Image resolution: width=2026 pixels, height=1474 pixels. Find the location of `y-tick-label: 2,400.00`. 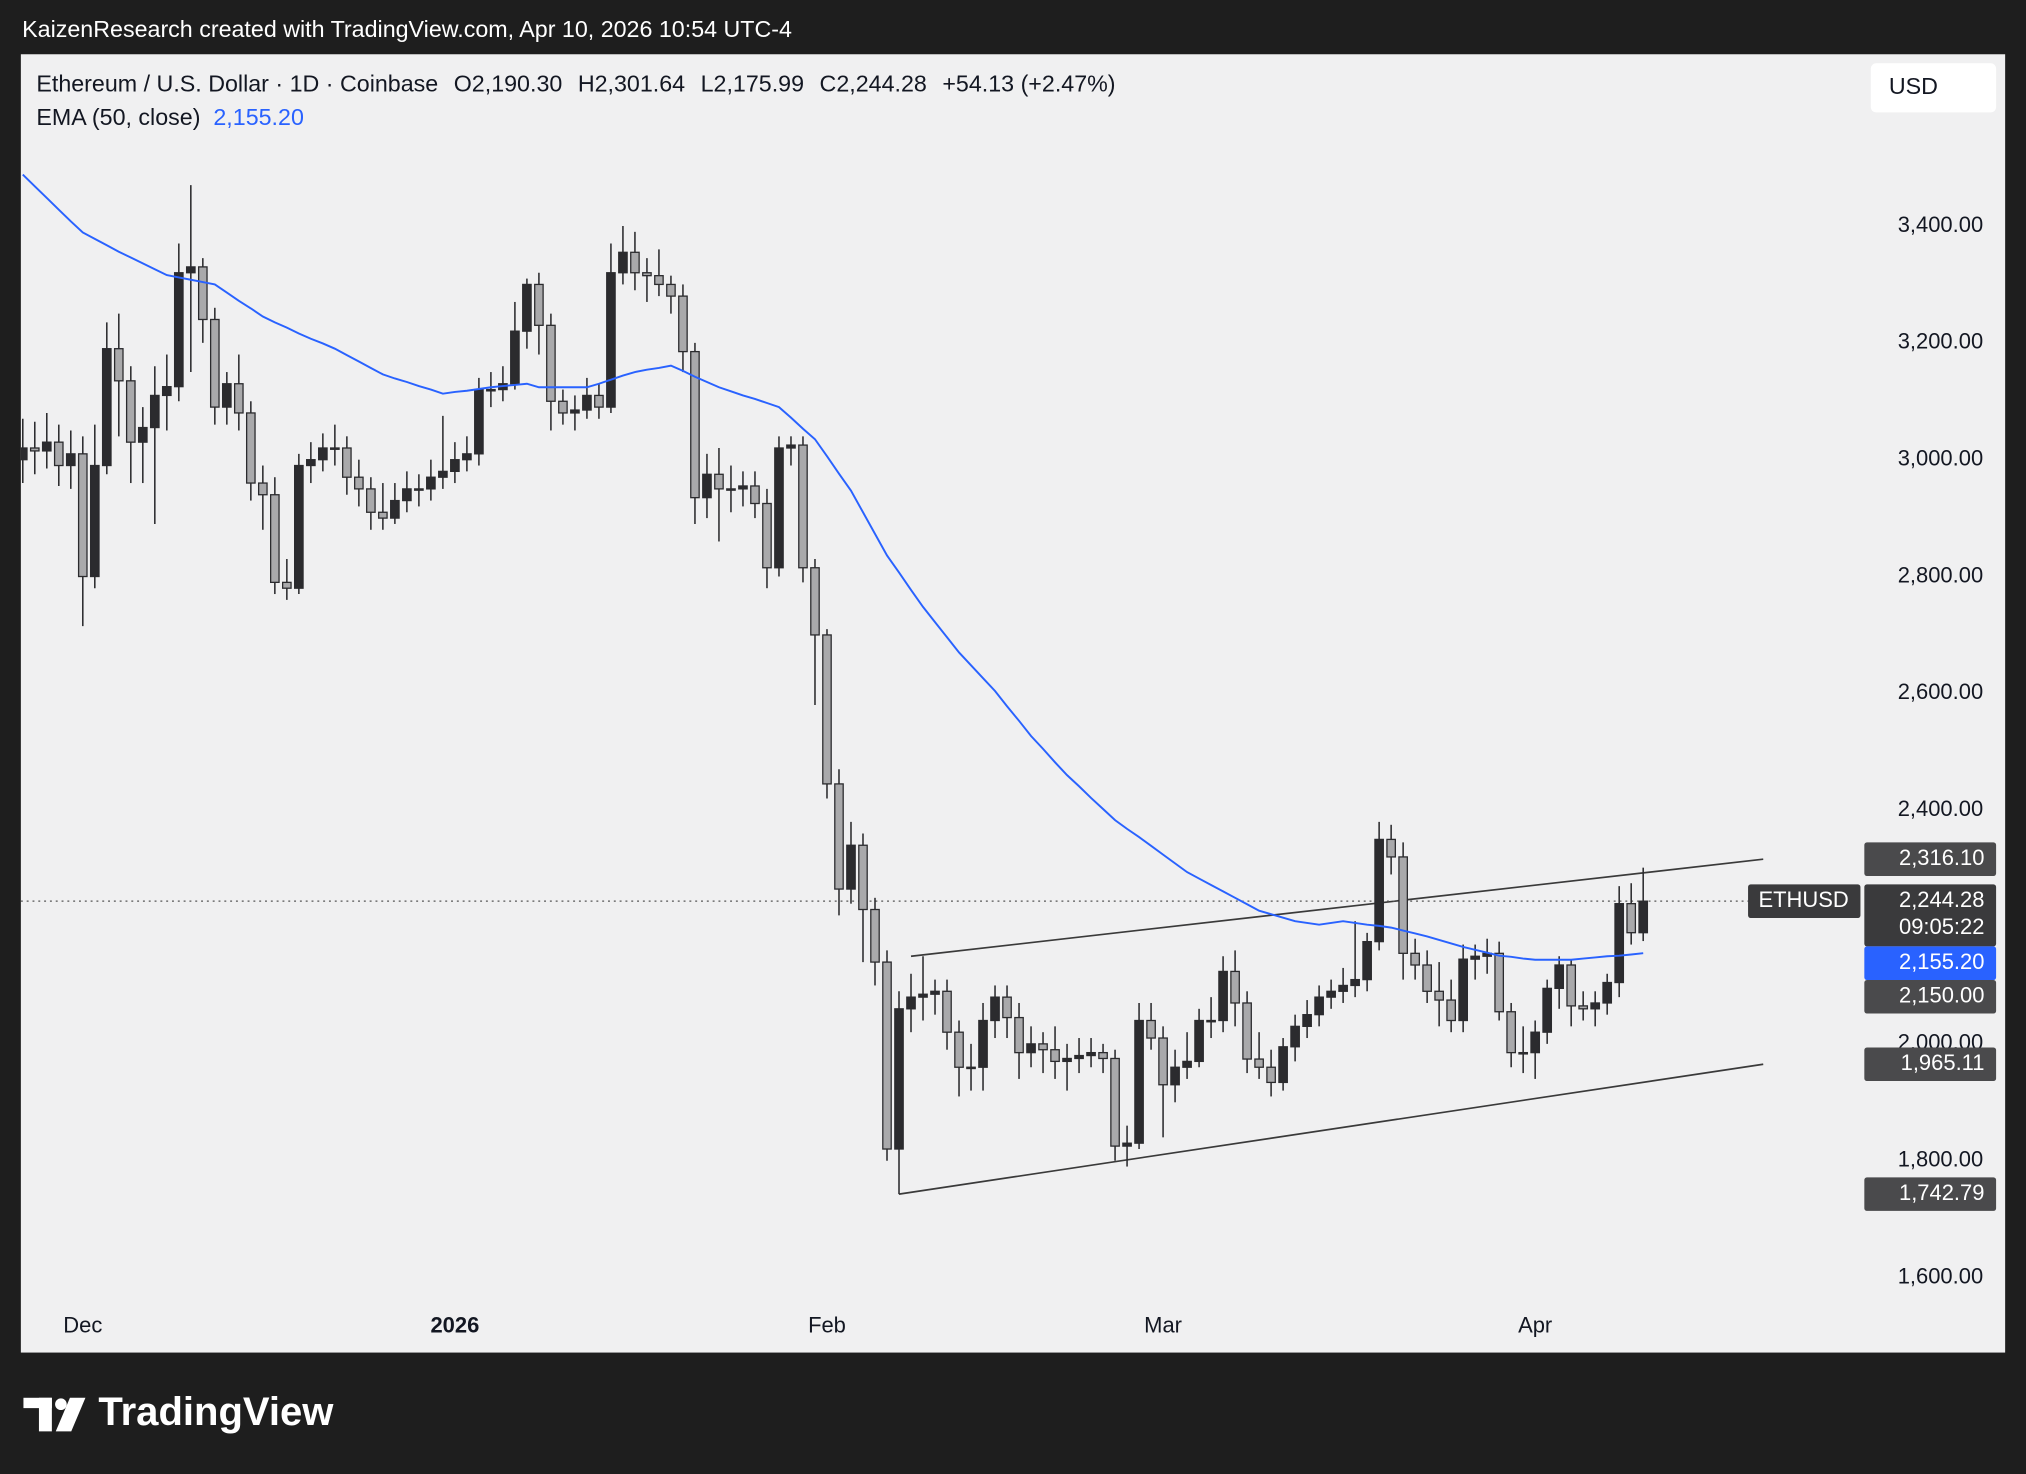

y-tick-label: 2,400.00 is located at coordinates (1940, 808).